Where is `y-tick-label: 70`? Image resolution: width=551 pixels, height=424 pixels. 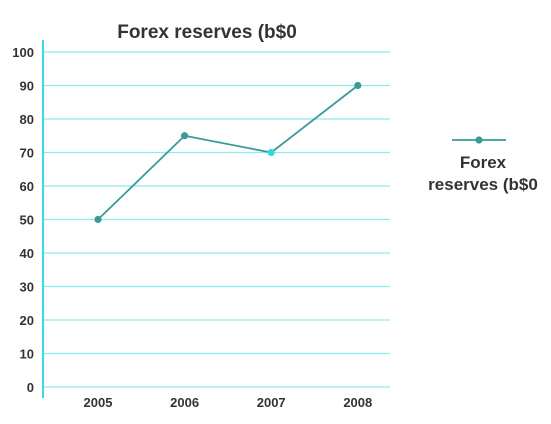 y-tick-label: 70 is located at coordinates (27, 153).